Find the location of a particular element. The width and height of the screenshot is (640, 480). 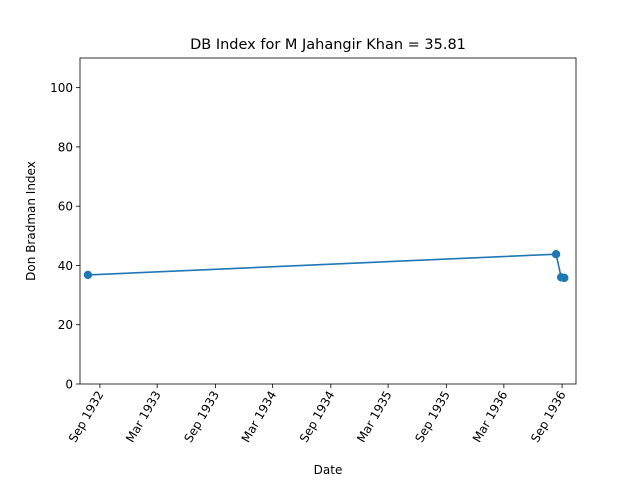

x-tick-label: Sep 1935 is located at coordinates (432, 417).